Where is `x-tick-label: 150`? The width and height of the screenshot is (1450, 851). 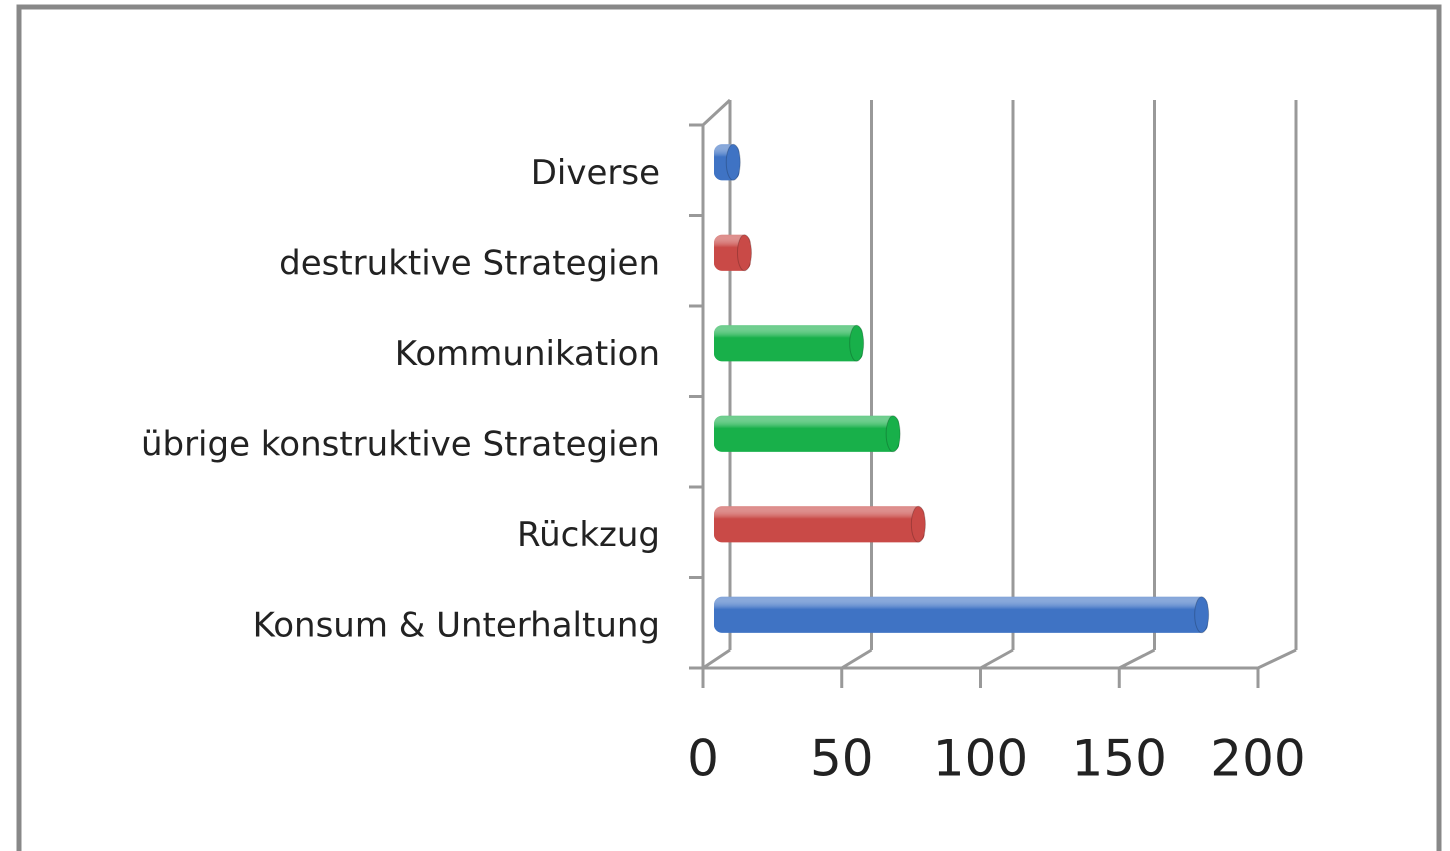 x-tick-label: 150 is located at coordinates (1119, 759).